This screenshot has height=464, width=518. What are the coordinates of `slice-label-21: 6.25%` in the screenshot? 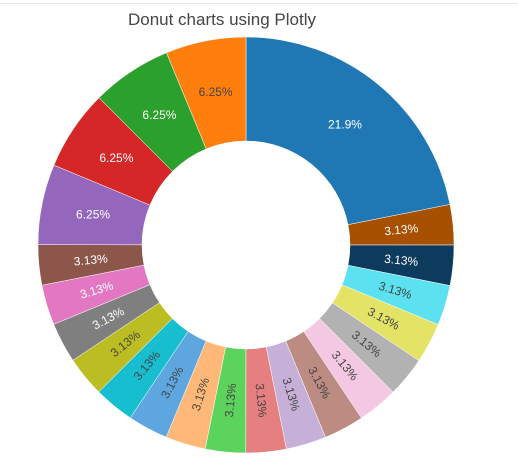 It's located at (159, 115).